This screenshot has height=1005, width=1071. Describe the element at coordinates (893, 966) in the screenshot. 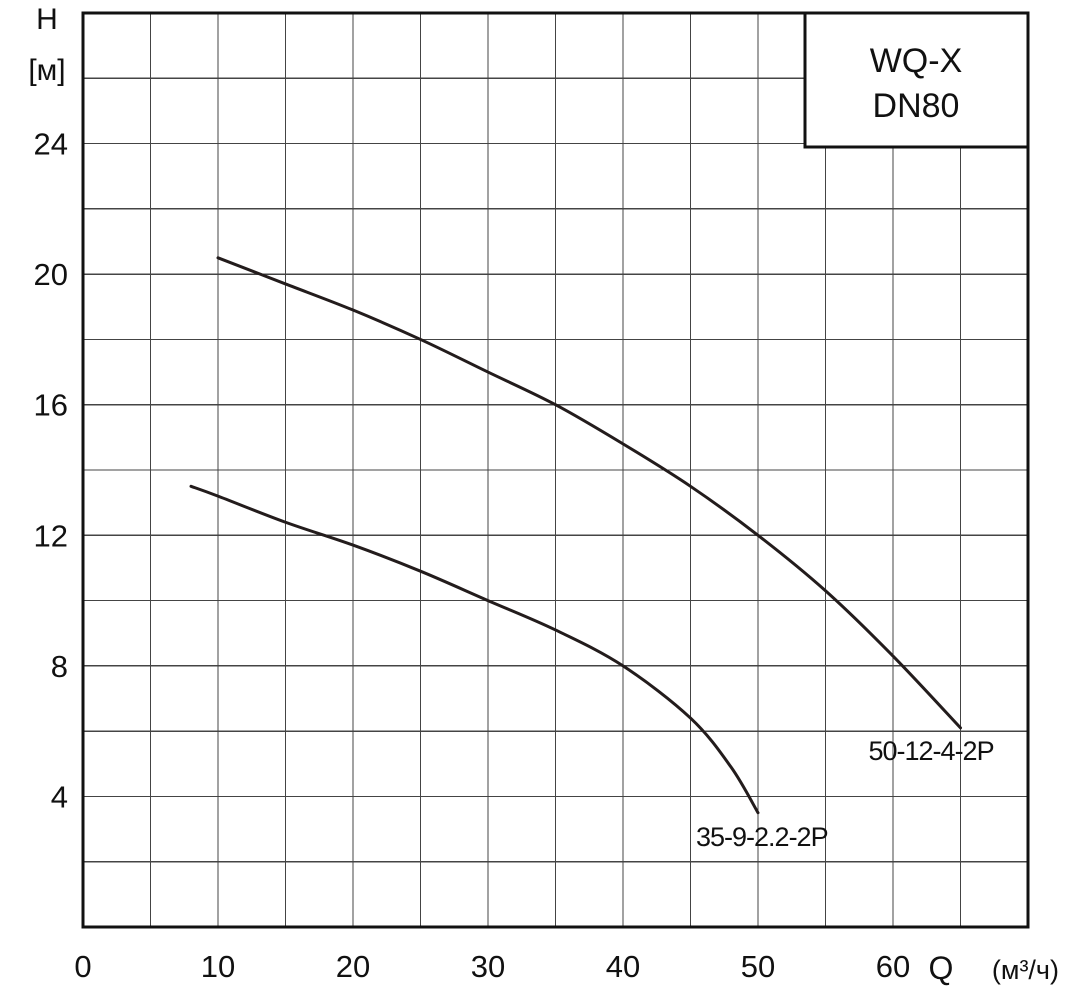

I see `x-tick-label: 60` at that location.